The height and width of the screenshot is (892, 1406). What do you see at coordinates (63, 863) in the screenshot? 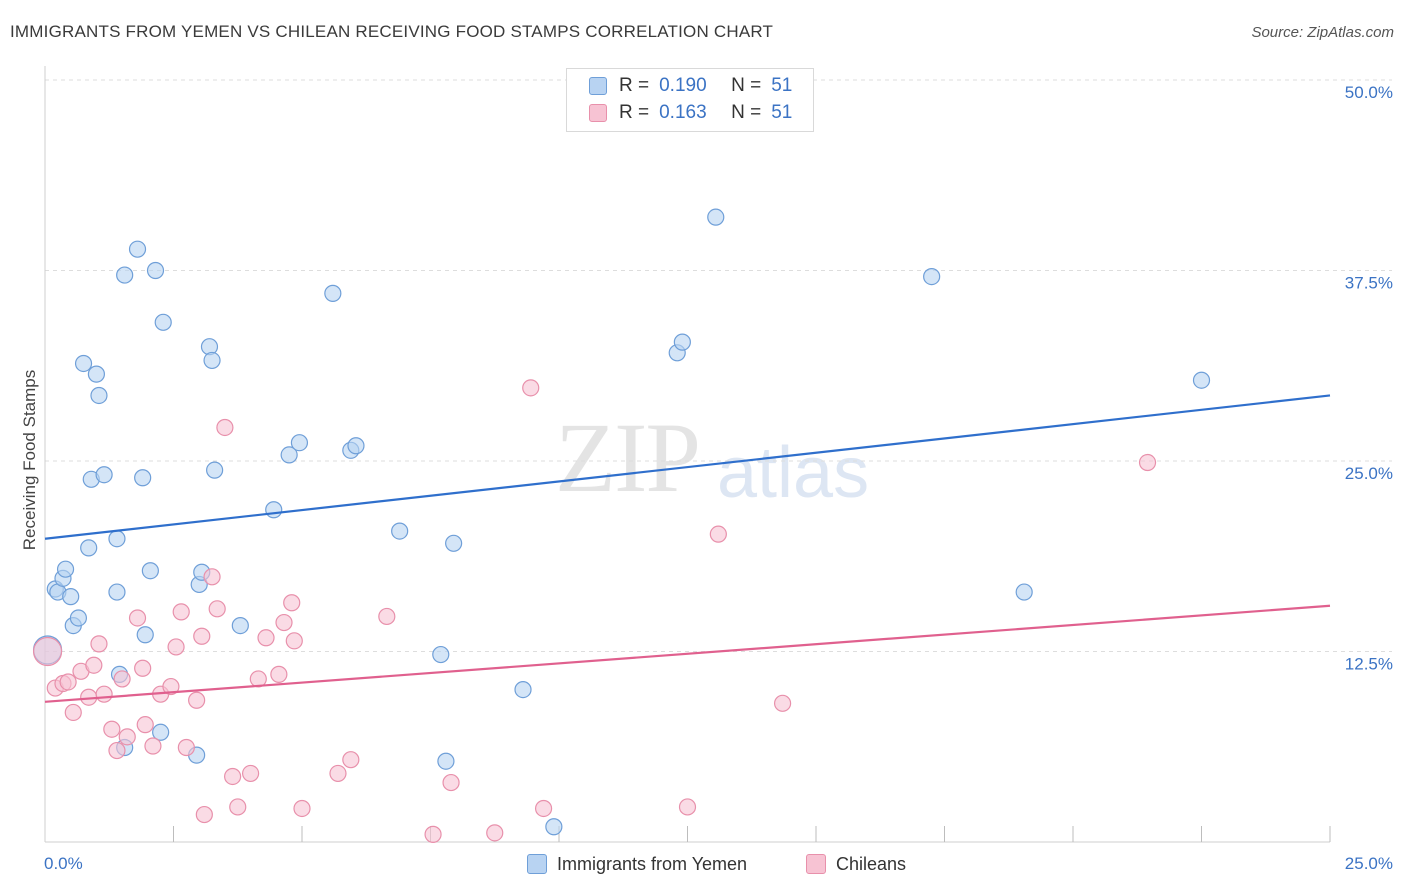
I see `x-tick-label: 0.0%` at bounding box center [63, 863].